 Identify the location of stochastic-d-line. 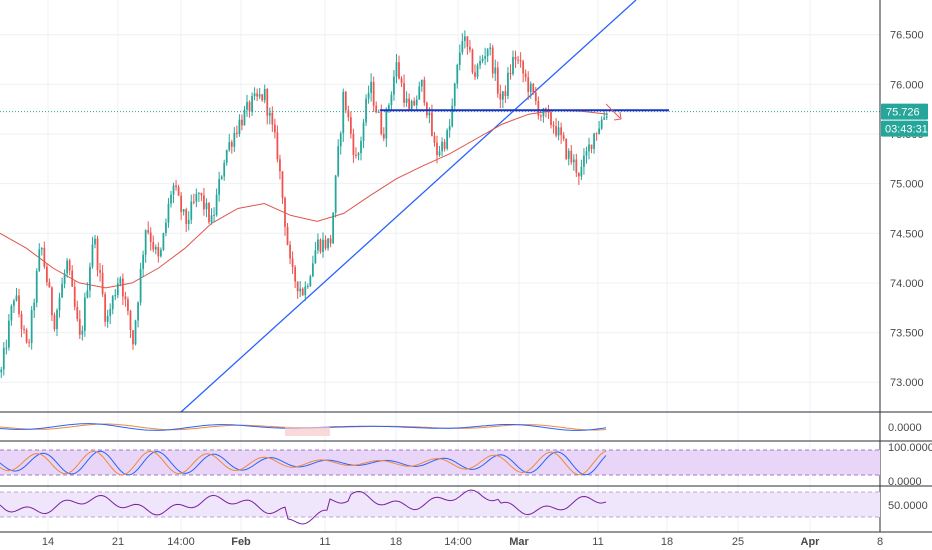
(303, 463).